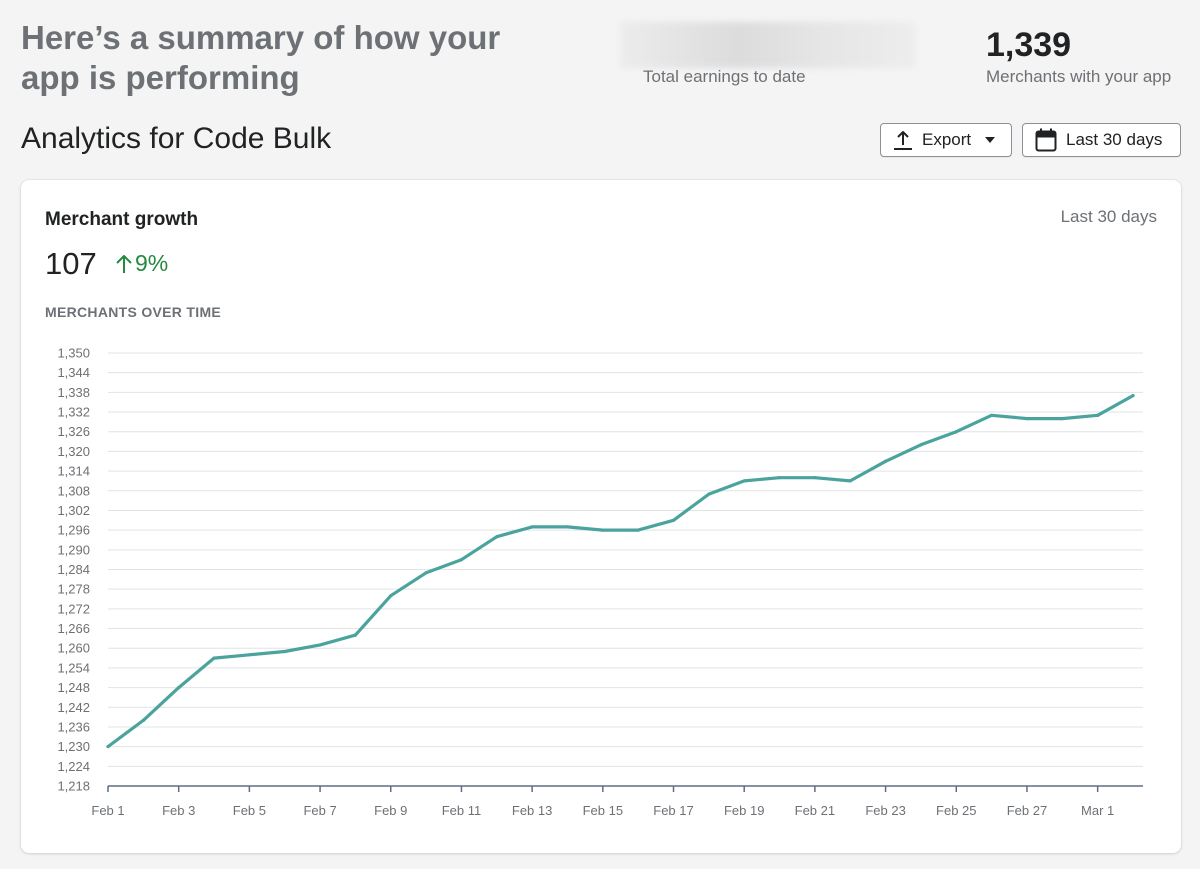  What do you see at coordinates (73, 372) in the screenshot?
I see `y-tick-label: 1,344` at bounding box center [73, 372].